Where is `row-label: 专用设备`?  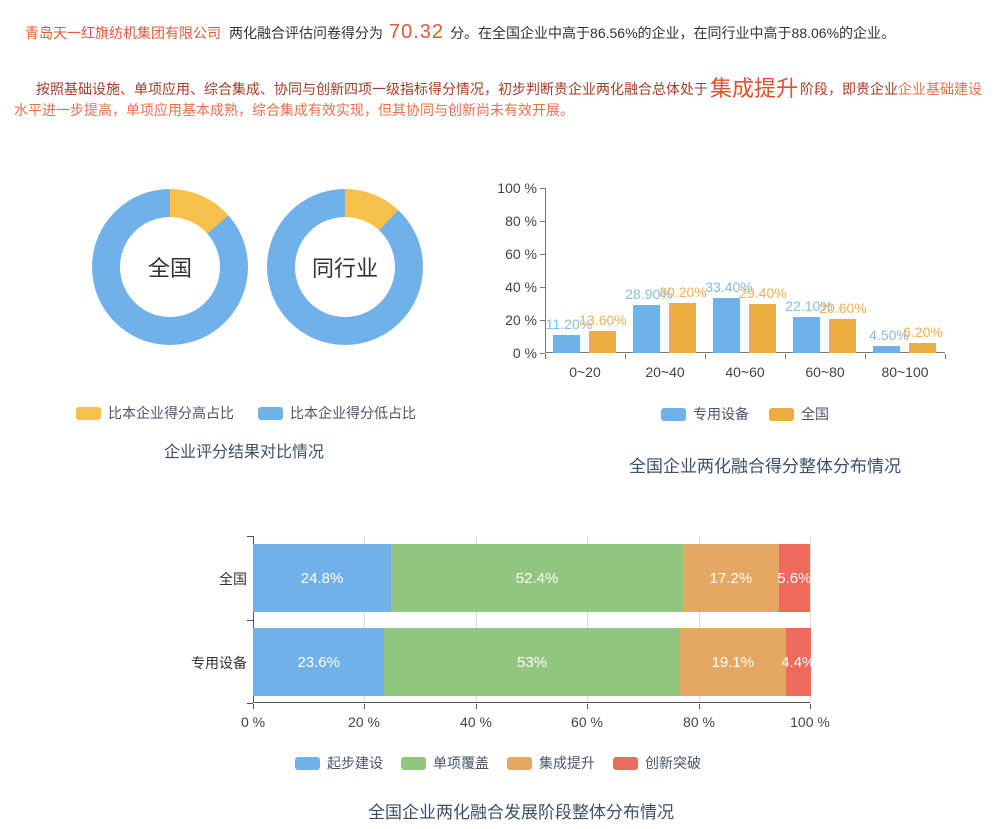
row-label: 专用设备 is located at coordinates (219, 663).